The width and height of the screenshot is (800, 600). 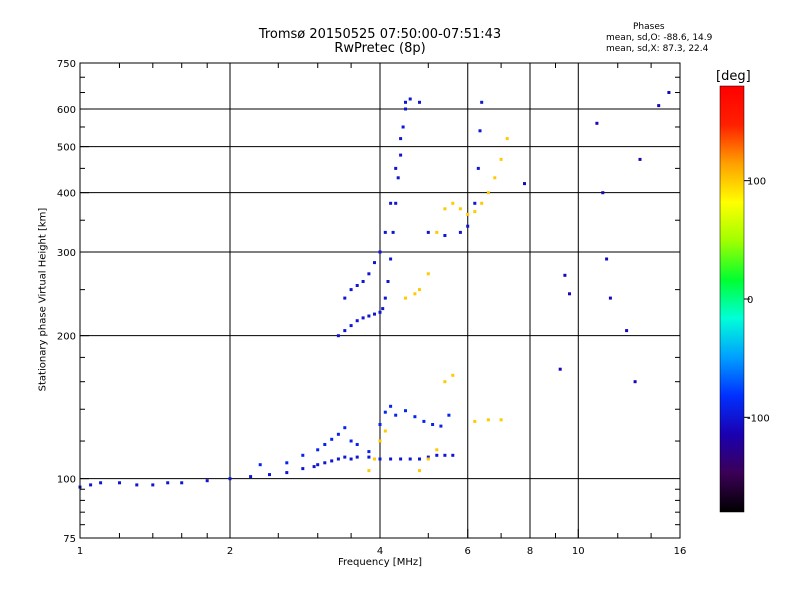 I want to click on y-tick-label: 200, so click(x=66, y=337).